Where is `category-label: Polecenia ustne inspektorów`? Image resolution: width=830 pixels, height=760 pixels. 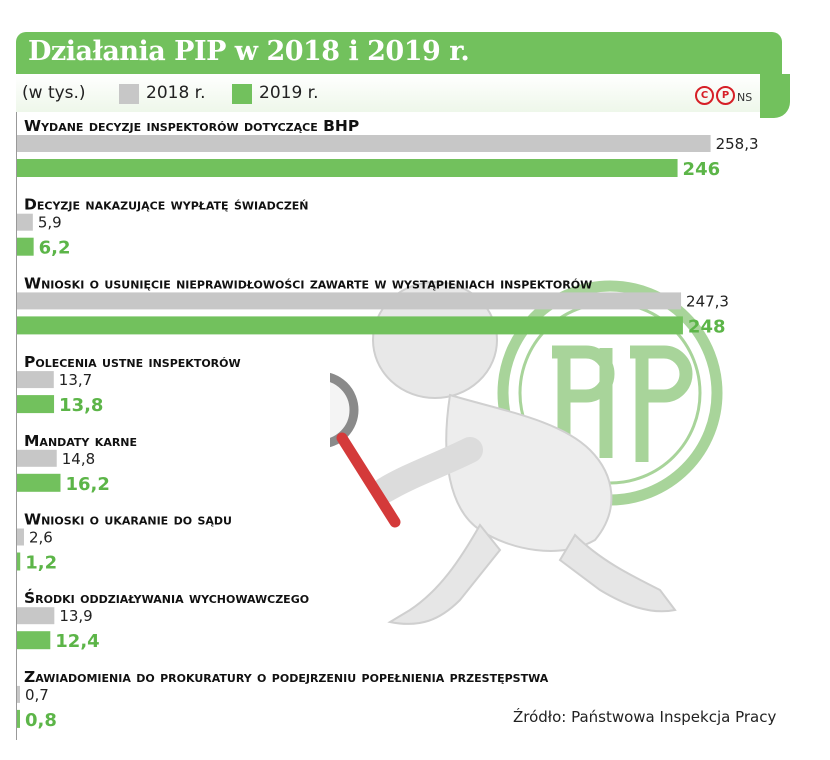 category-label: Polecenia ustne inspektorów is located at coordinates (132, 362).